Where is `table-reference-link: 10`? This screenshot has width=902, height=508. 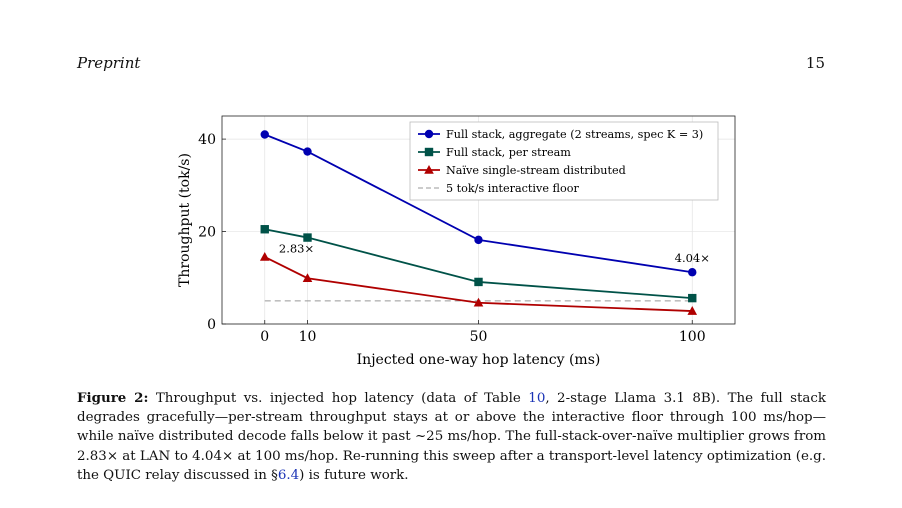
table-reference-link: 10 is located at coordinates (537, 398).